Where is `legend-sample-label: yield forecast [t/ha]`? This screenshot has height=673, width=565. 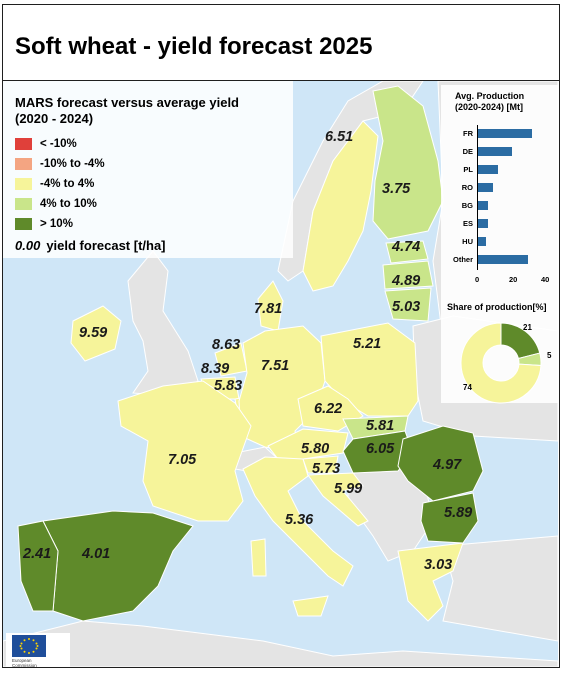 legend-sample-label: yield forecast [t/ha] is located at coordinates (106, 245).